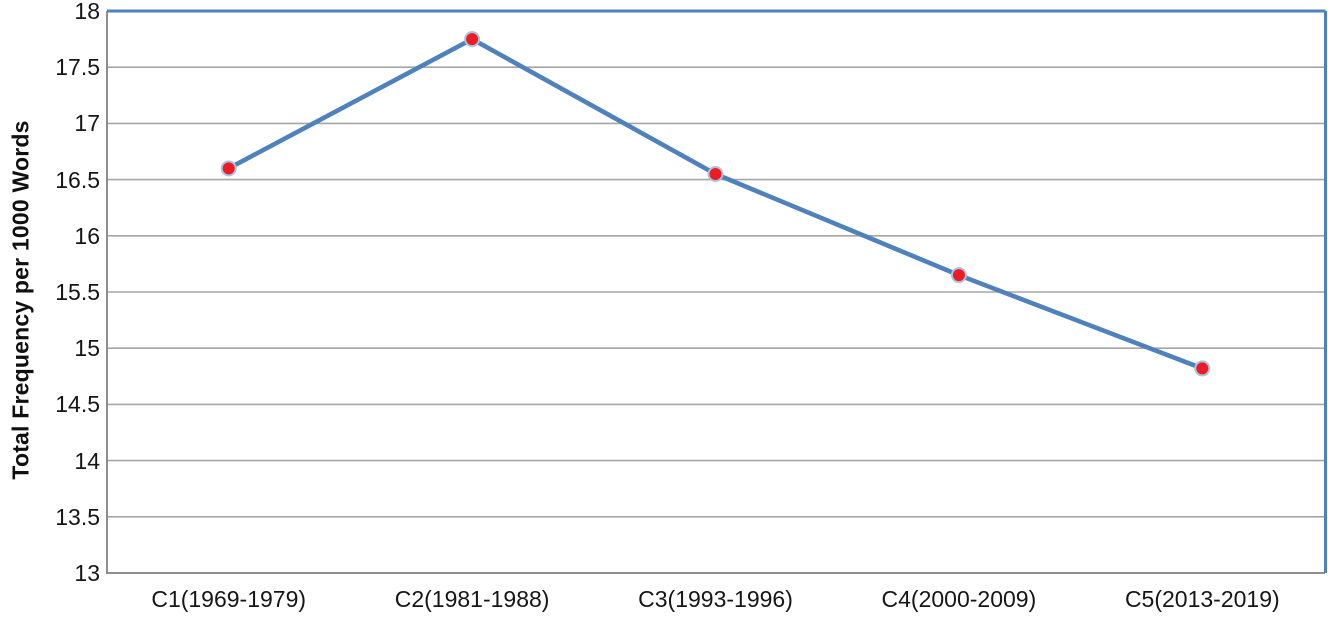 Image resolution: width=1328 pixels, height=621 pixels. I want to click on y-tick-label: 14, so click(87, 460).